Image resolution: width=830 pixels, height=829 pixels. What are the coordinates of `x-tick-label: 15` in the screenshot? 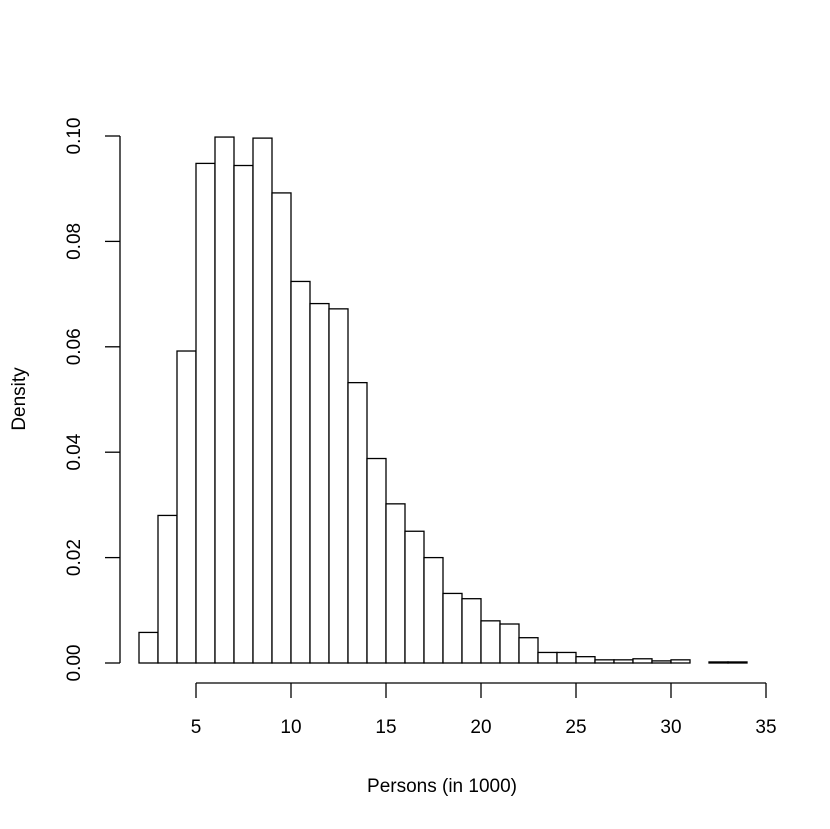 It's located at (385, 727).